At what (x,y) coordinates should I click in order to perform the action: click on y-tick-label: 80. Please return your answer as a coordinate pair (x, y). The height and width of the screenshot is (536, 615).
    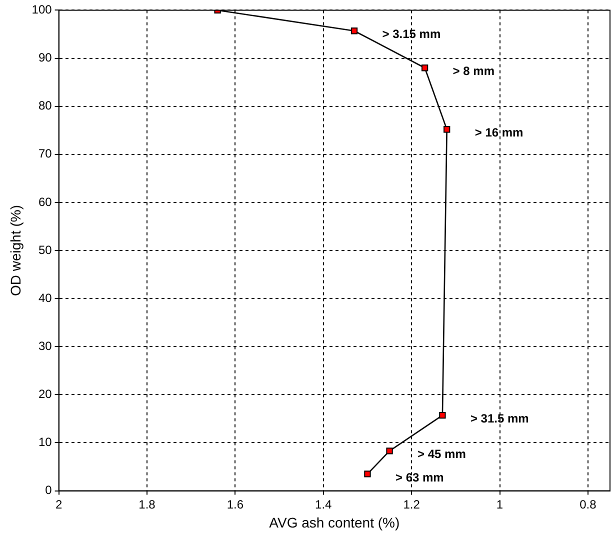
    Looking at the image, I should click on (45, 105).